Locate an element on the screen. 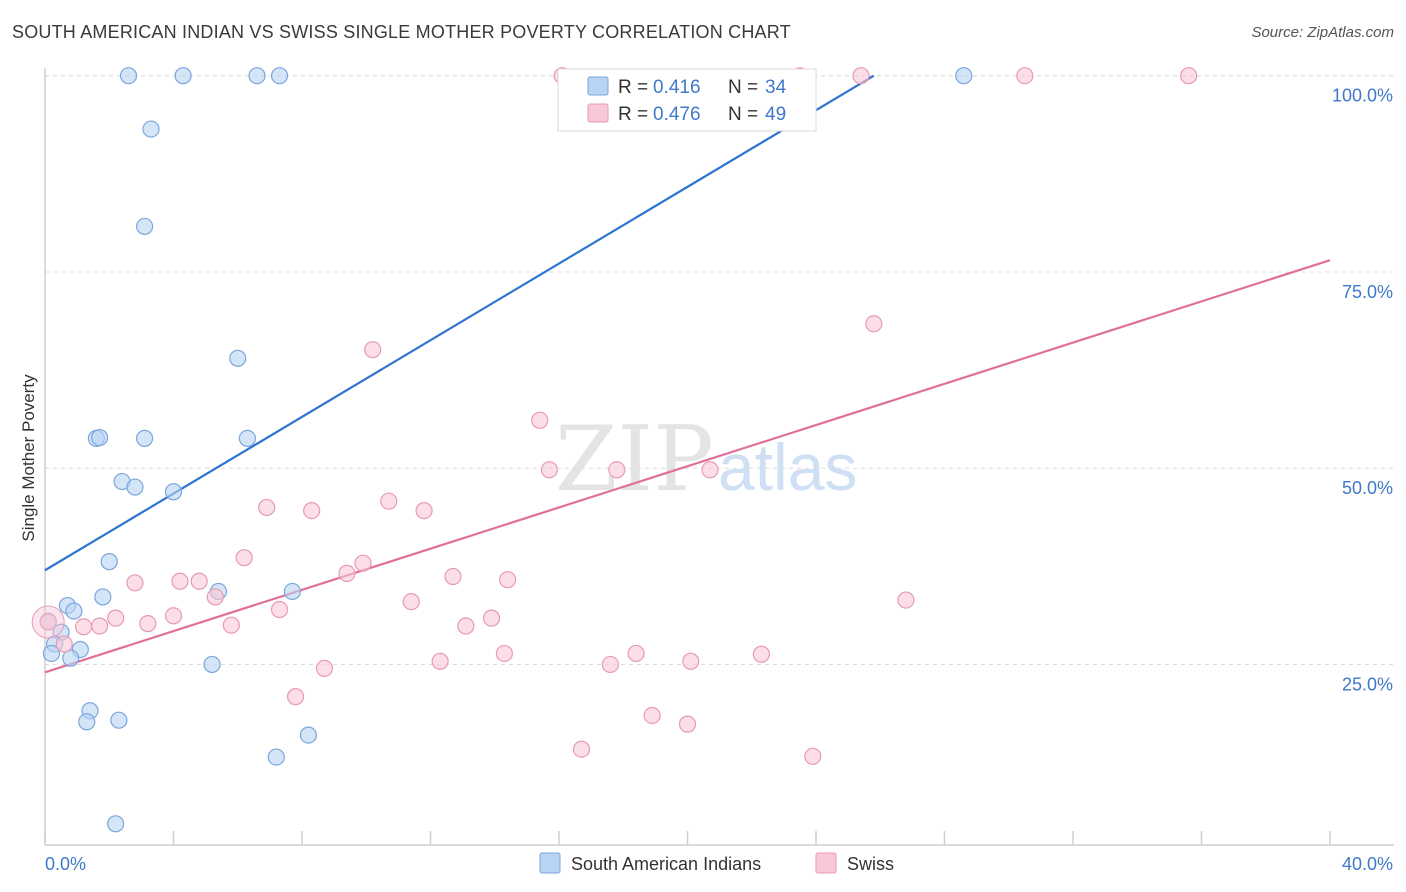 This screenshot has width=1406, height=892. watermark-zip: ZIP is located at coordinates (634, 459).